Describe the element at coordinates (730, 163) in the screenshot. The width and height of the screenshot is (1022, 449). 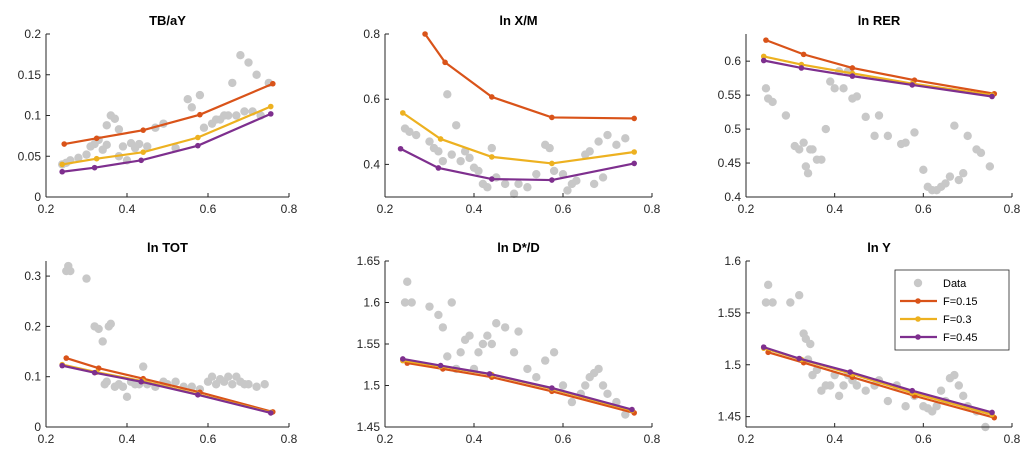
I see `y-tick-label: 0.45` at that location.